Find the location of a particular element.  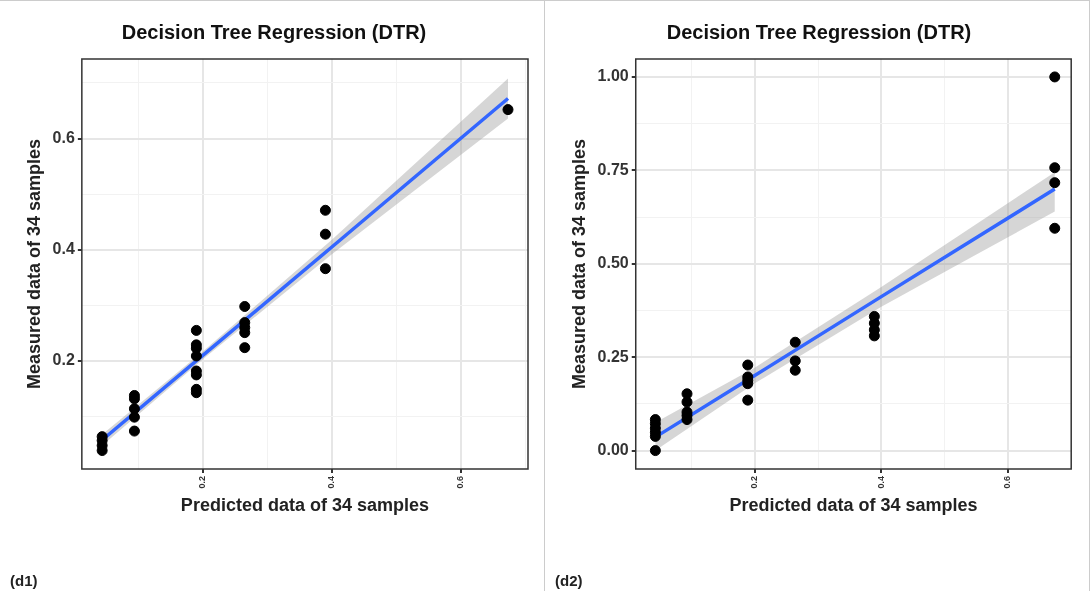

text: (d2) is located at coordinates (569, 580).